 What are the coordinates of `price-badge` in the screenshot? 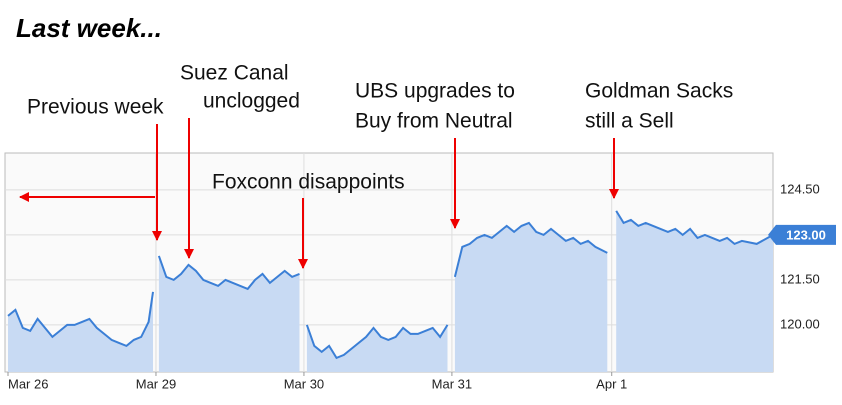 It's located at (802, 234).